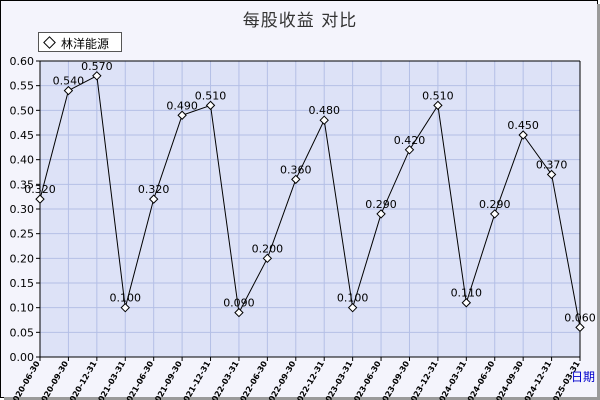 The height and width of the screenshot is (400, 600). What do you see at coordinates (22, 234) in the screenshot?
I see `y-tick-label: 0.25` at bounding box center [22, 234].